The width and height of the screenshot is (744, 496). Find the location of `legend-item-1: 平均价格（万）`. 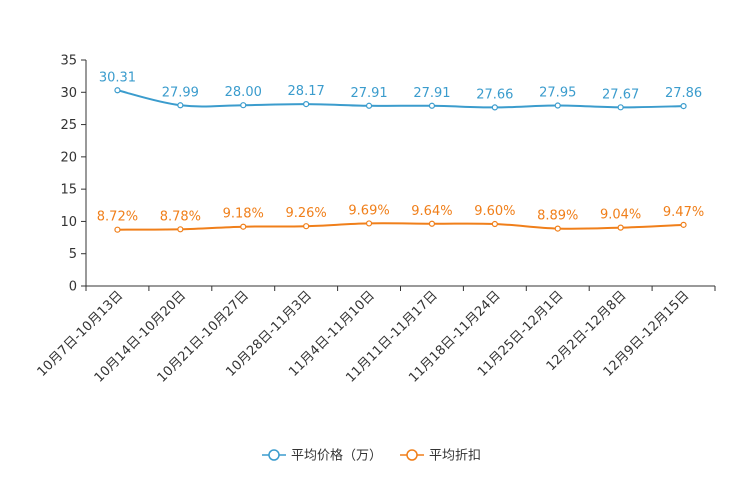

legend-item-1: 平均价格（万） is located at coordinates (322, 456).